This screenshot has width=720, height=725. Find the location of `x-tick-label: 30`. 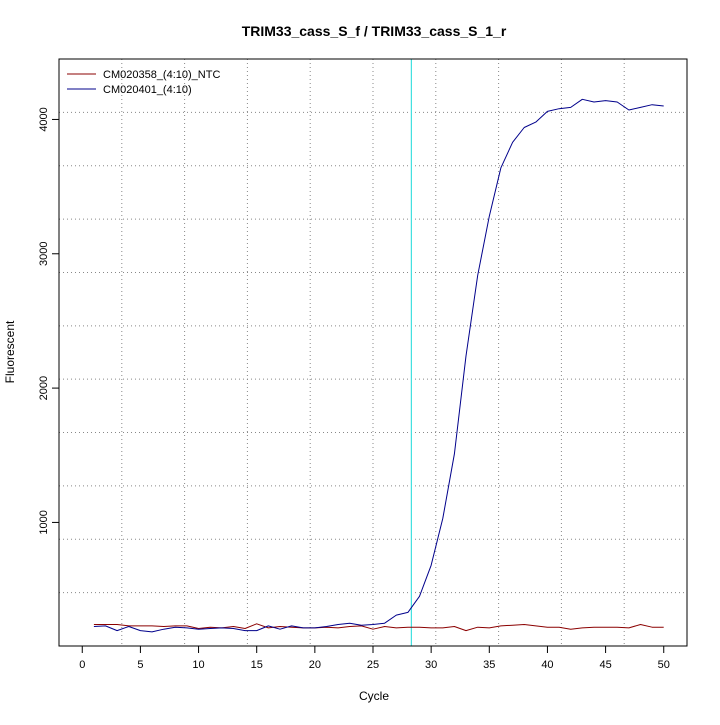

x-tick-label: 30 is located at coordinates (431, 665).